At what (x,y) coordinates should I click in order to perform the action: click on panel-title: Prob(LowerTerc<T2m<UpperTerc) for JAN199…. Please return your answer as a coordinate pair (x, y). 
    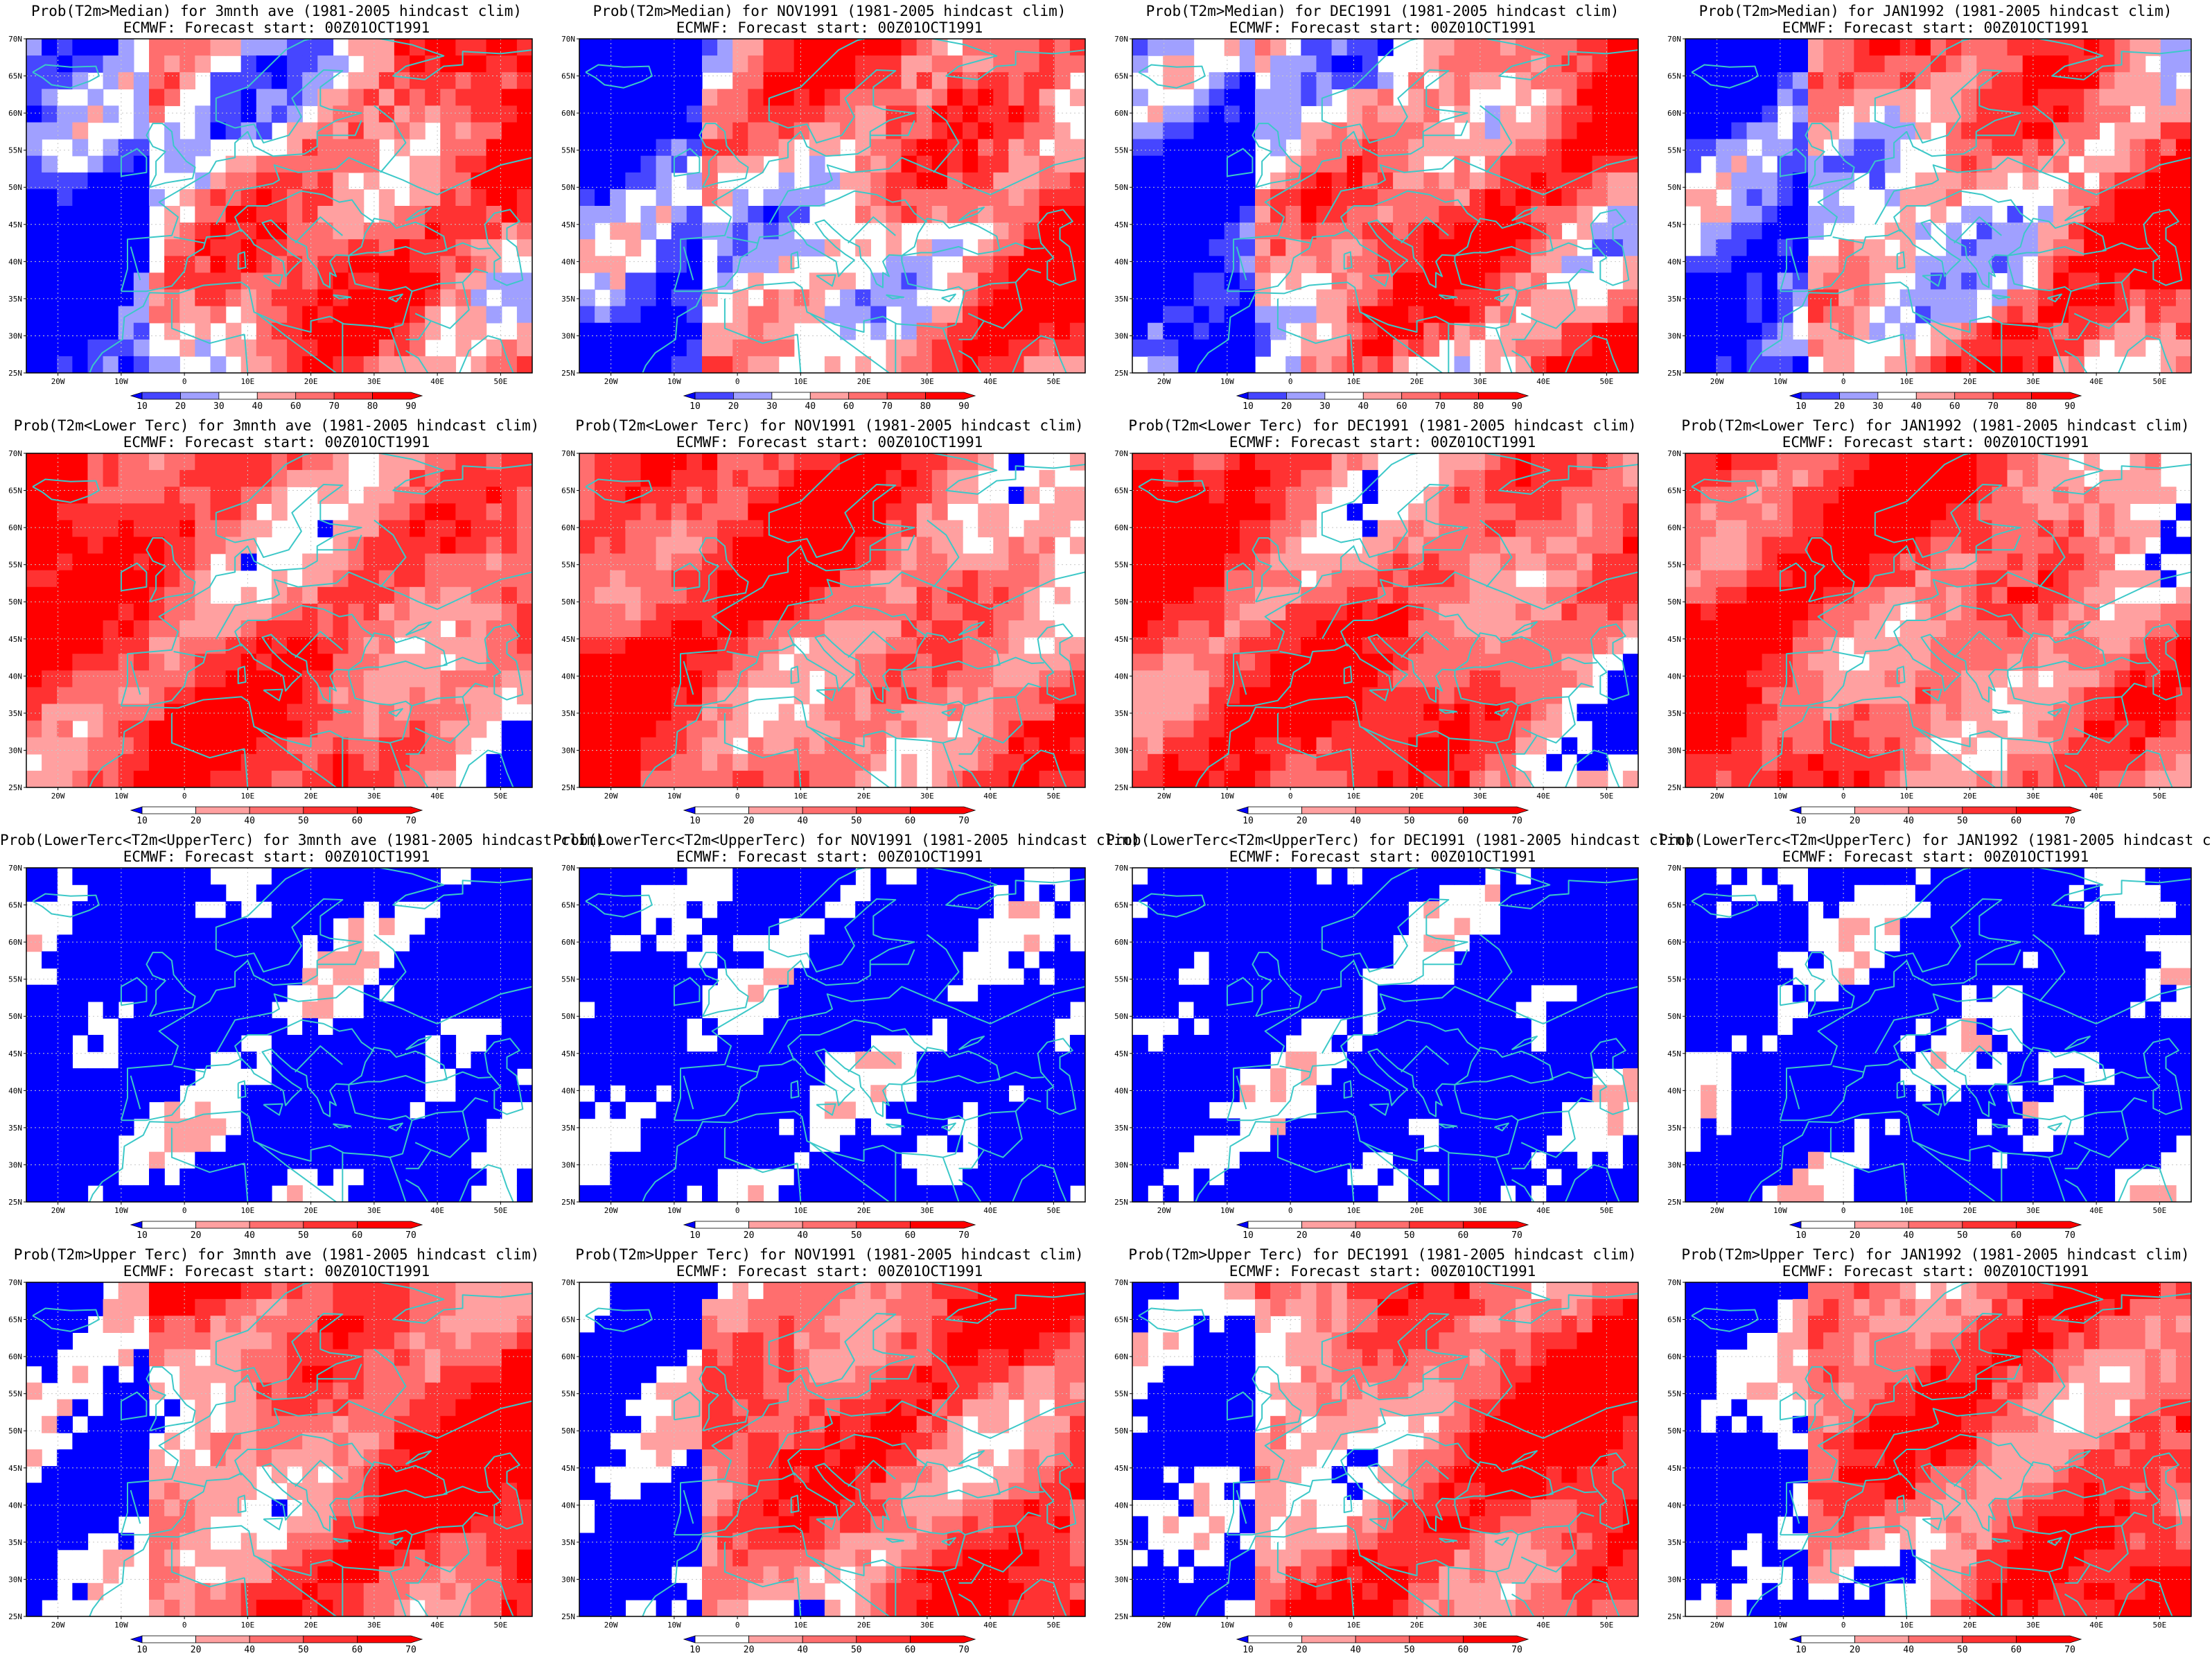
    Looking at the image, I should click on (1936, 840).